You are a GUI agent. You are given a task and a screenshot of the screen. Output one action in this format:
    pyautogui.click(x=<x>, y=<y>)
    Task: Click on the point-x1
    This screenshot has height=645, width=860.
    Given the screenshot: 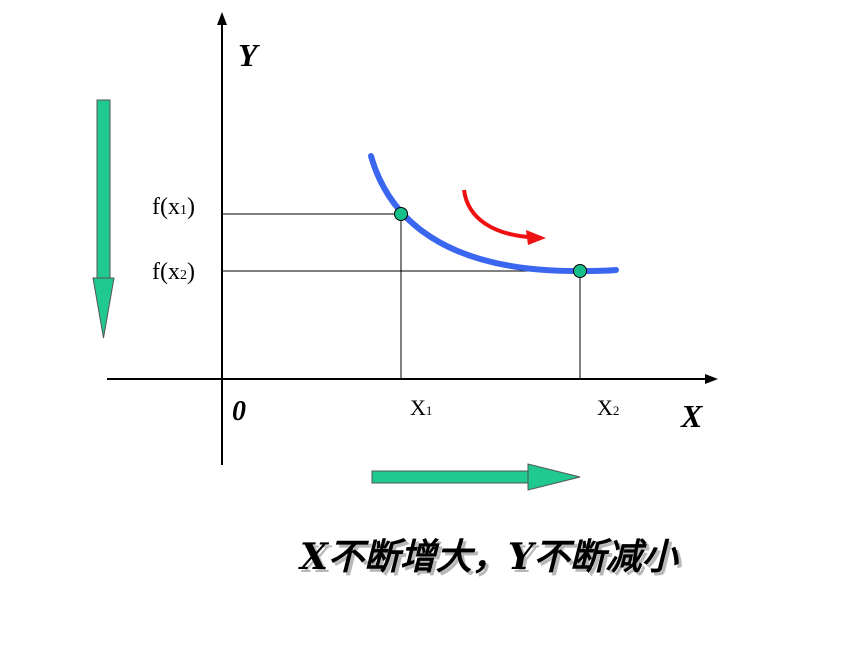 What is the action you would take?
    pyautogui.click(x=401, y=214)
    